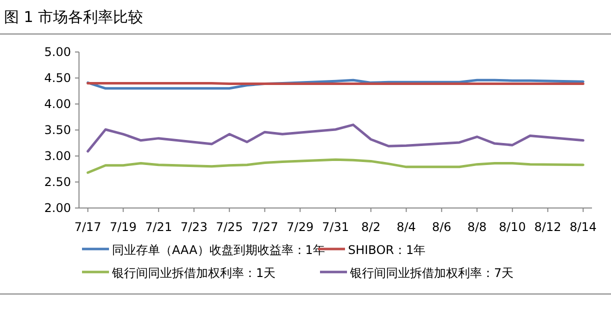 Image resolution: width=611 pixels, height=326 pixels. I want to click on xtick: 7/21, so click(158, 227).